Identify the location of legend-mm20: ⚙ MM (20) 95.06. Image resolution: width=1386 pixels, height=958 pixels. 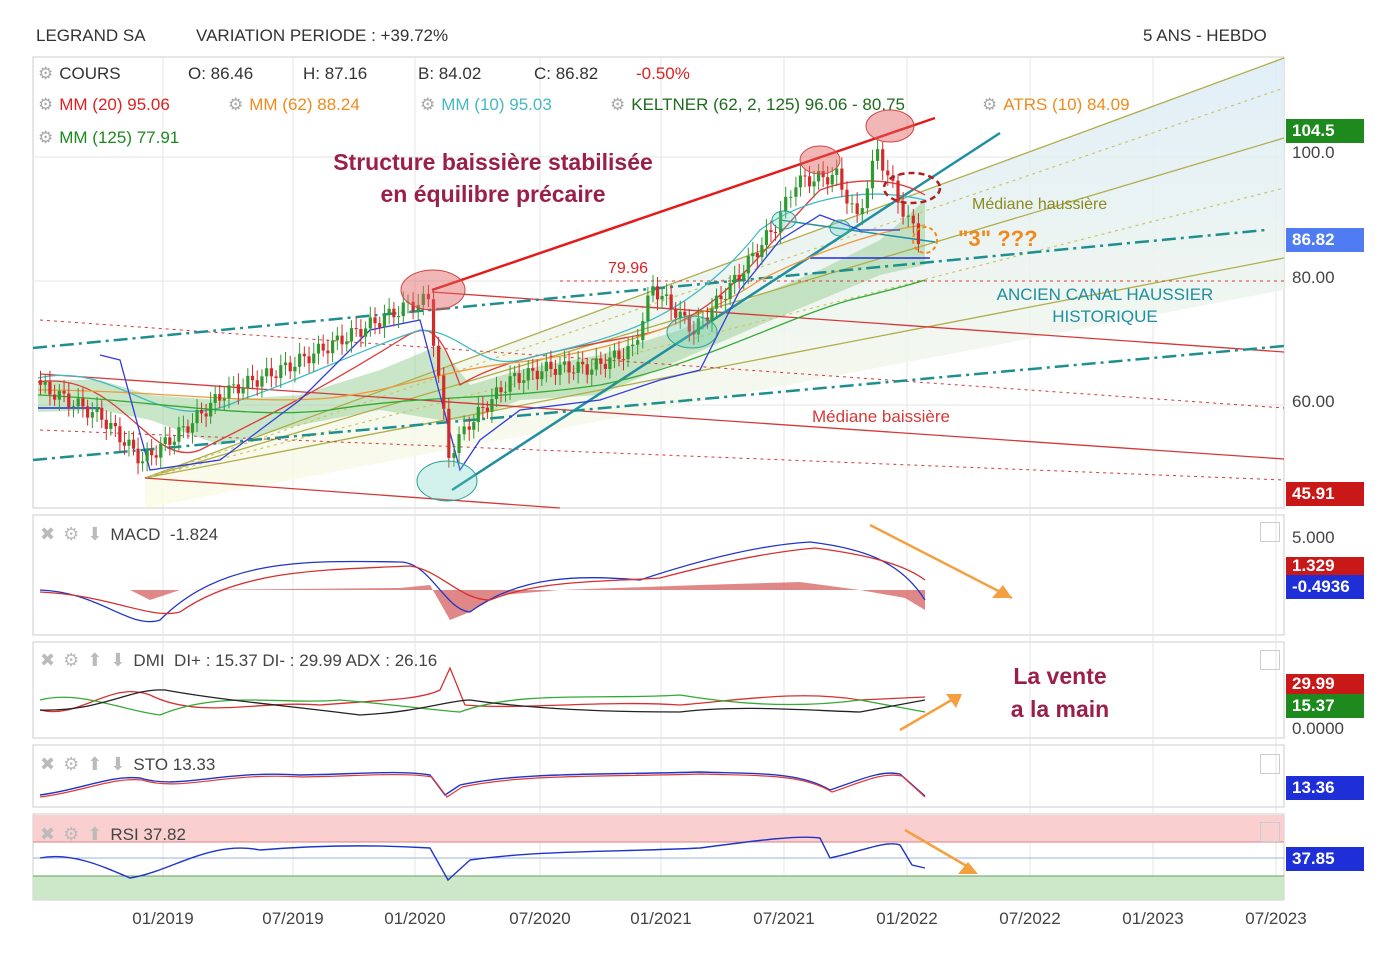
(104, 105).